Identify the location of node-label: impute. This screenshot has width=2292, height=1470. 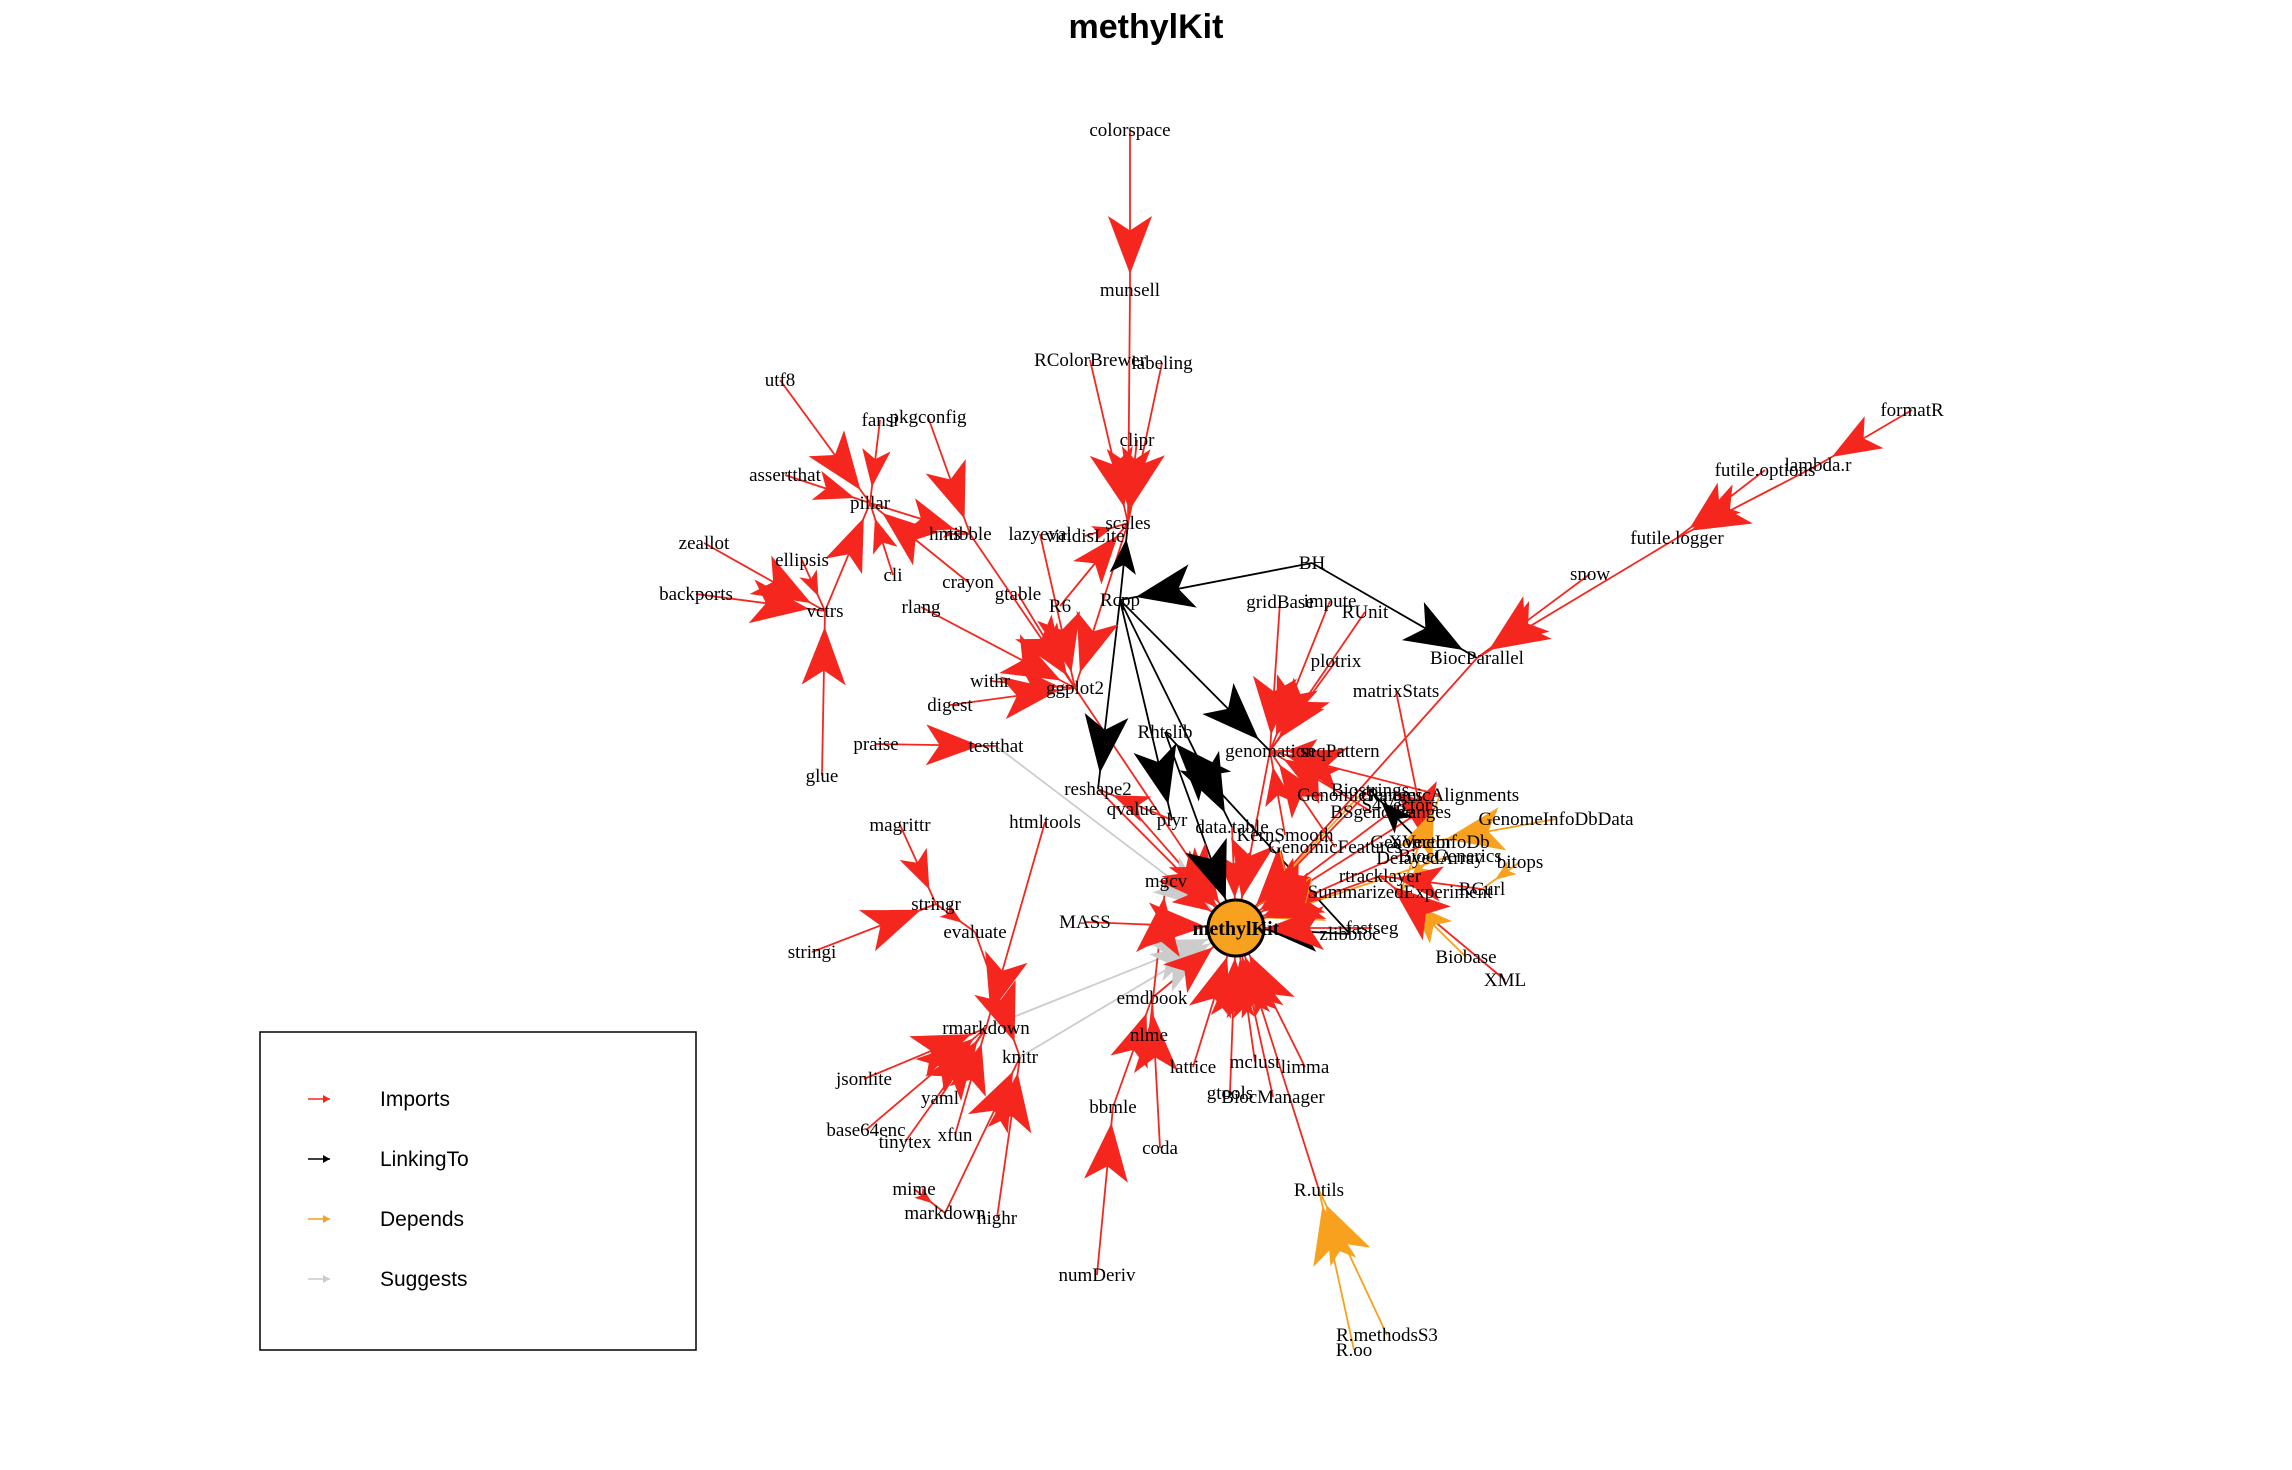
(1330, 601).